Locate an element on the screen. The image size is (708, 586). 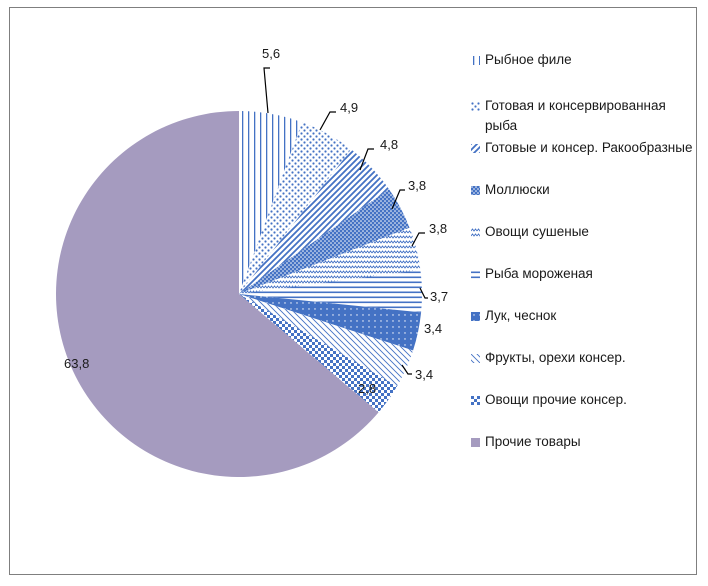
legend-label: Лук, чеснок is located at coordinates (521, 315).